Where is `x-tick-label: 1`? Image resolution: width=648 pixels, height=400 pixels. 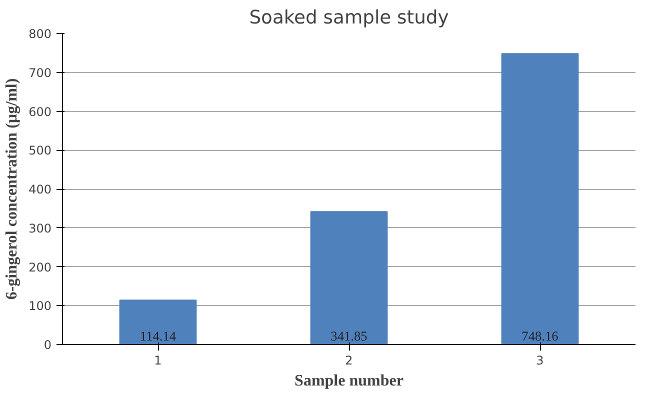 x-tick-label: 1 is located at coordinates (158, 361).